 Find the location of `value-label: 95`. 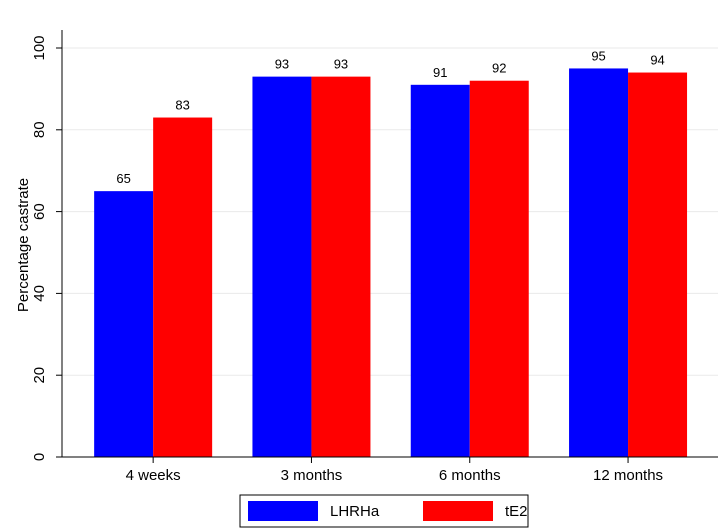

value-label: 95 is located at coordinates (598, 55).